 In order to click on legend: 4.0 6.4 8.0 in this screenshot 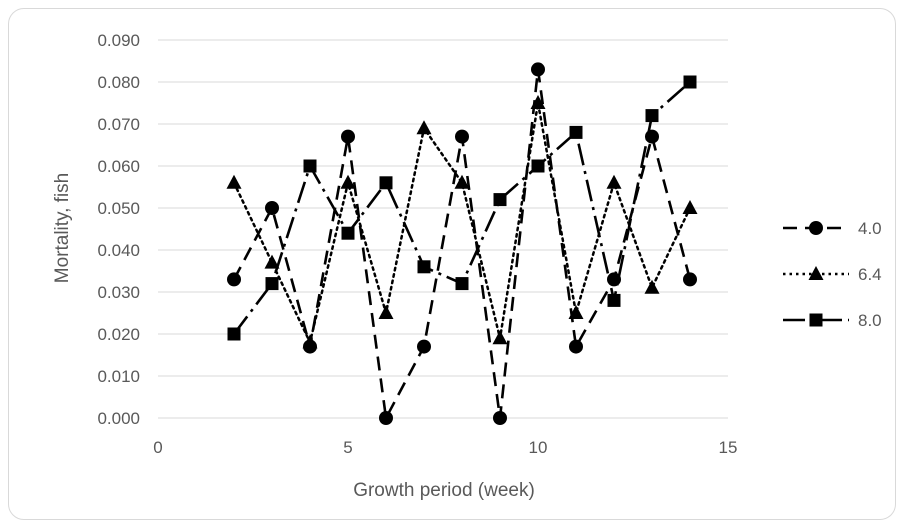, I will do `click(832, 274)`.